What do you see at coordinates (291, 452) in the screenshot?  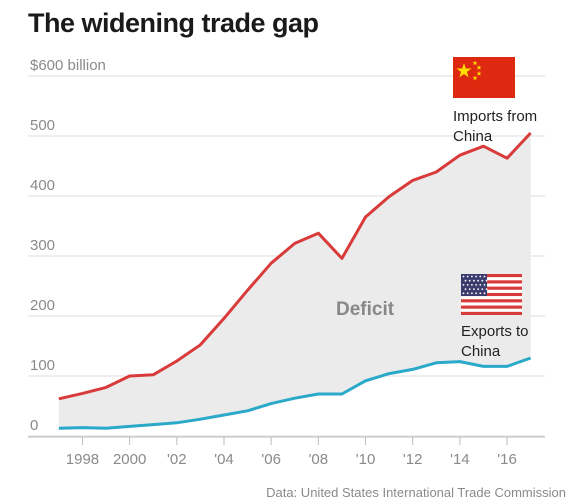 I see `x-axis-ticks: 1998 2000 '02 '04 '06 '08 '10 '12 '14 '16` at bounding box center [291, 452].